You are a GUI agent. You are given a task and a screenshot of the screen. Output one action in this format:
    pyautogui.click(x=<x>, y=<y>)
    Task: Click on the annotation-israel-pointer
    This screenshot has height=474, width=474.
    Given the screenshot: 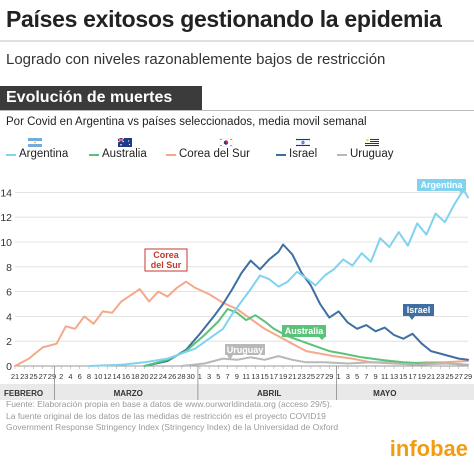 What is the action you would take?
    pyautogui.click(x=412, y=318)
    